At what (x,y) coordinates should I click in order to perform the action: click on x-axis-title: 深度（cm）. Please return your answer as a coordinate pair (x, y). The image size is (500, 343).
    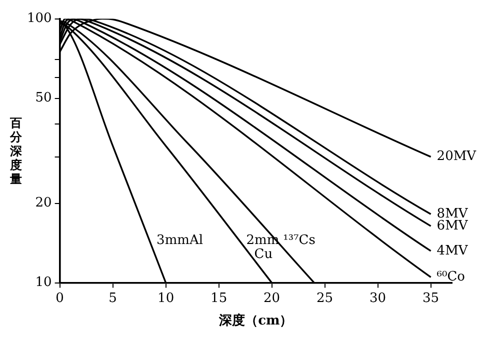
    Looking at the image, I should click on (255, 320).